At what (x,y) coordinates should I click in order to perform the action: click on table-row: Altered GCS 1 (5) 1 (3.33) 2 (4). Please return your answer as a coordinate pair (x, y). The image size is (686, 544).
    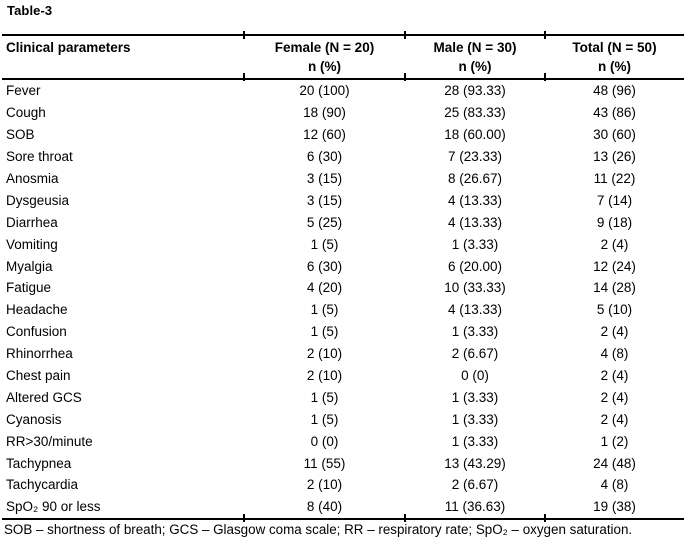
    Looking at the image, I should click on (343, 397).